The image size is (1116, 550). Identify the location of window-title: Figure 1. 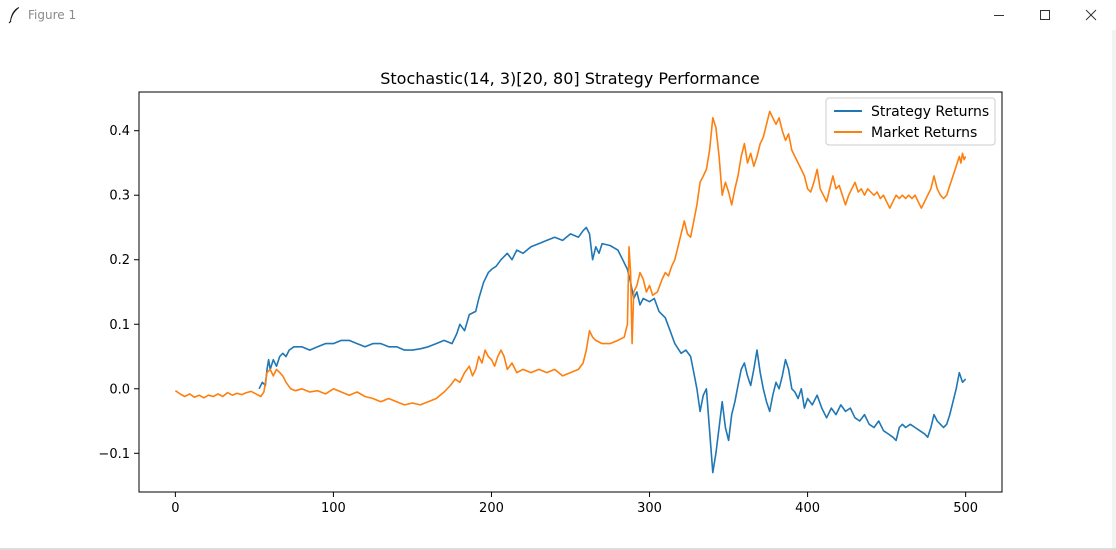
(52, 15).